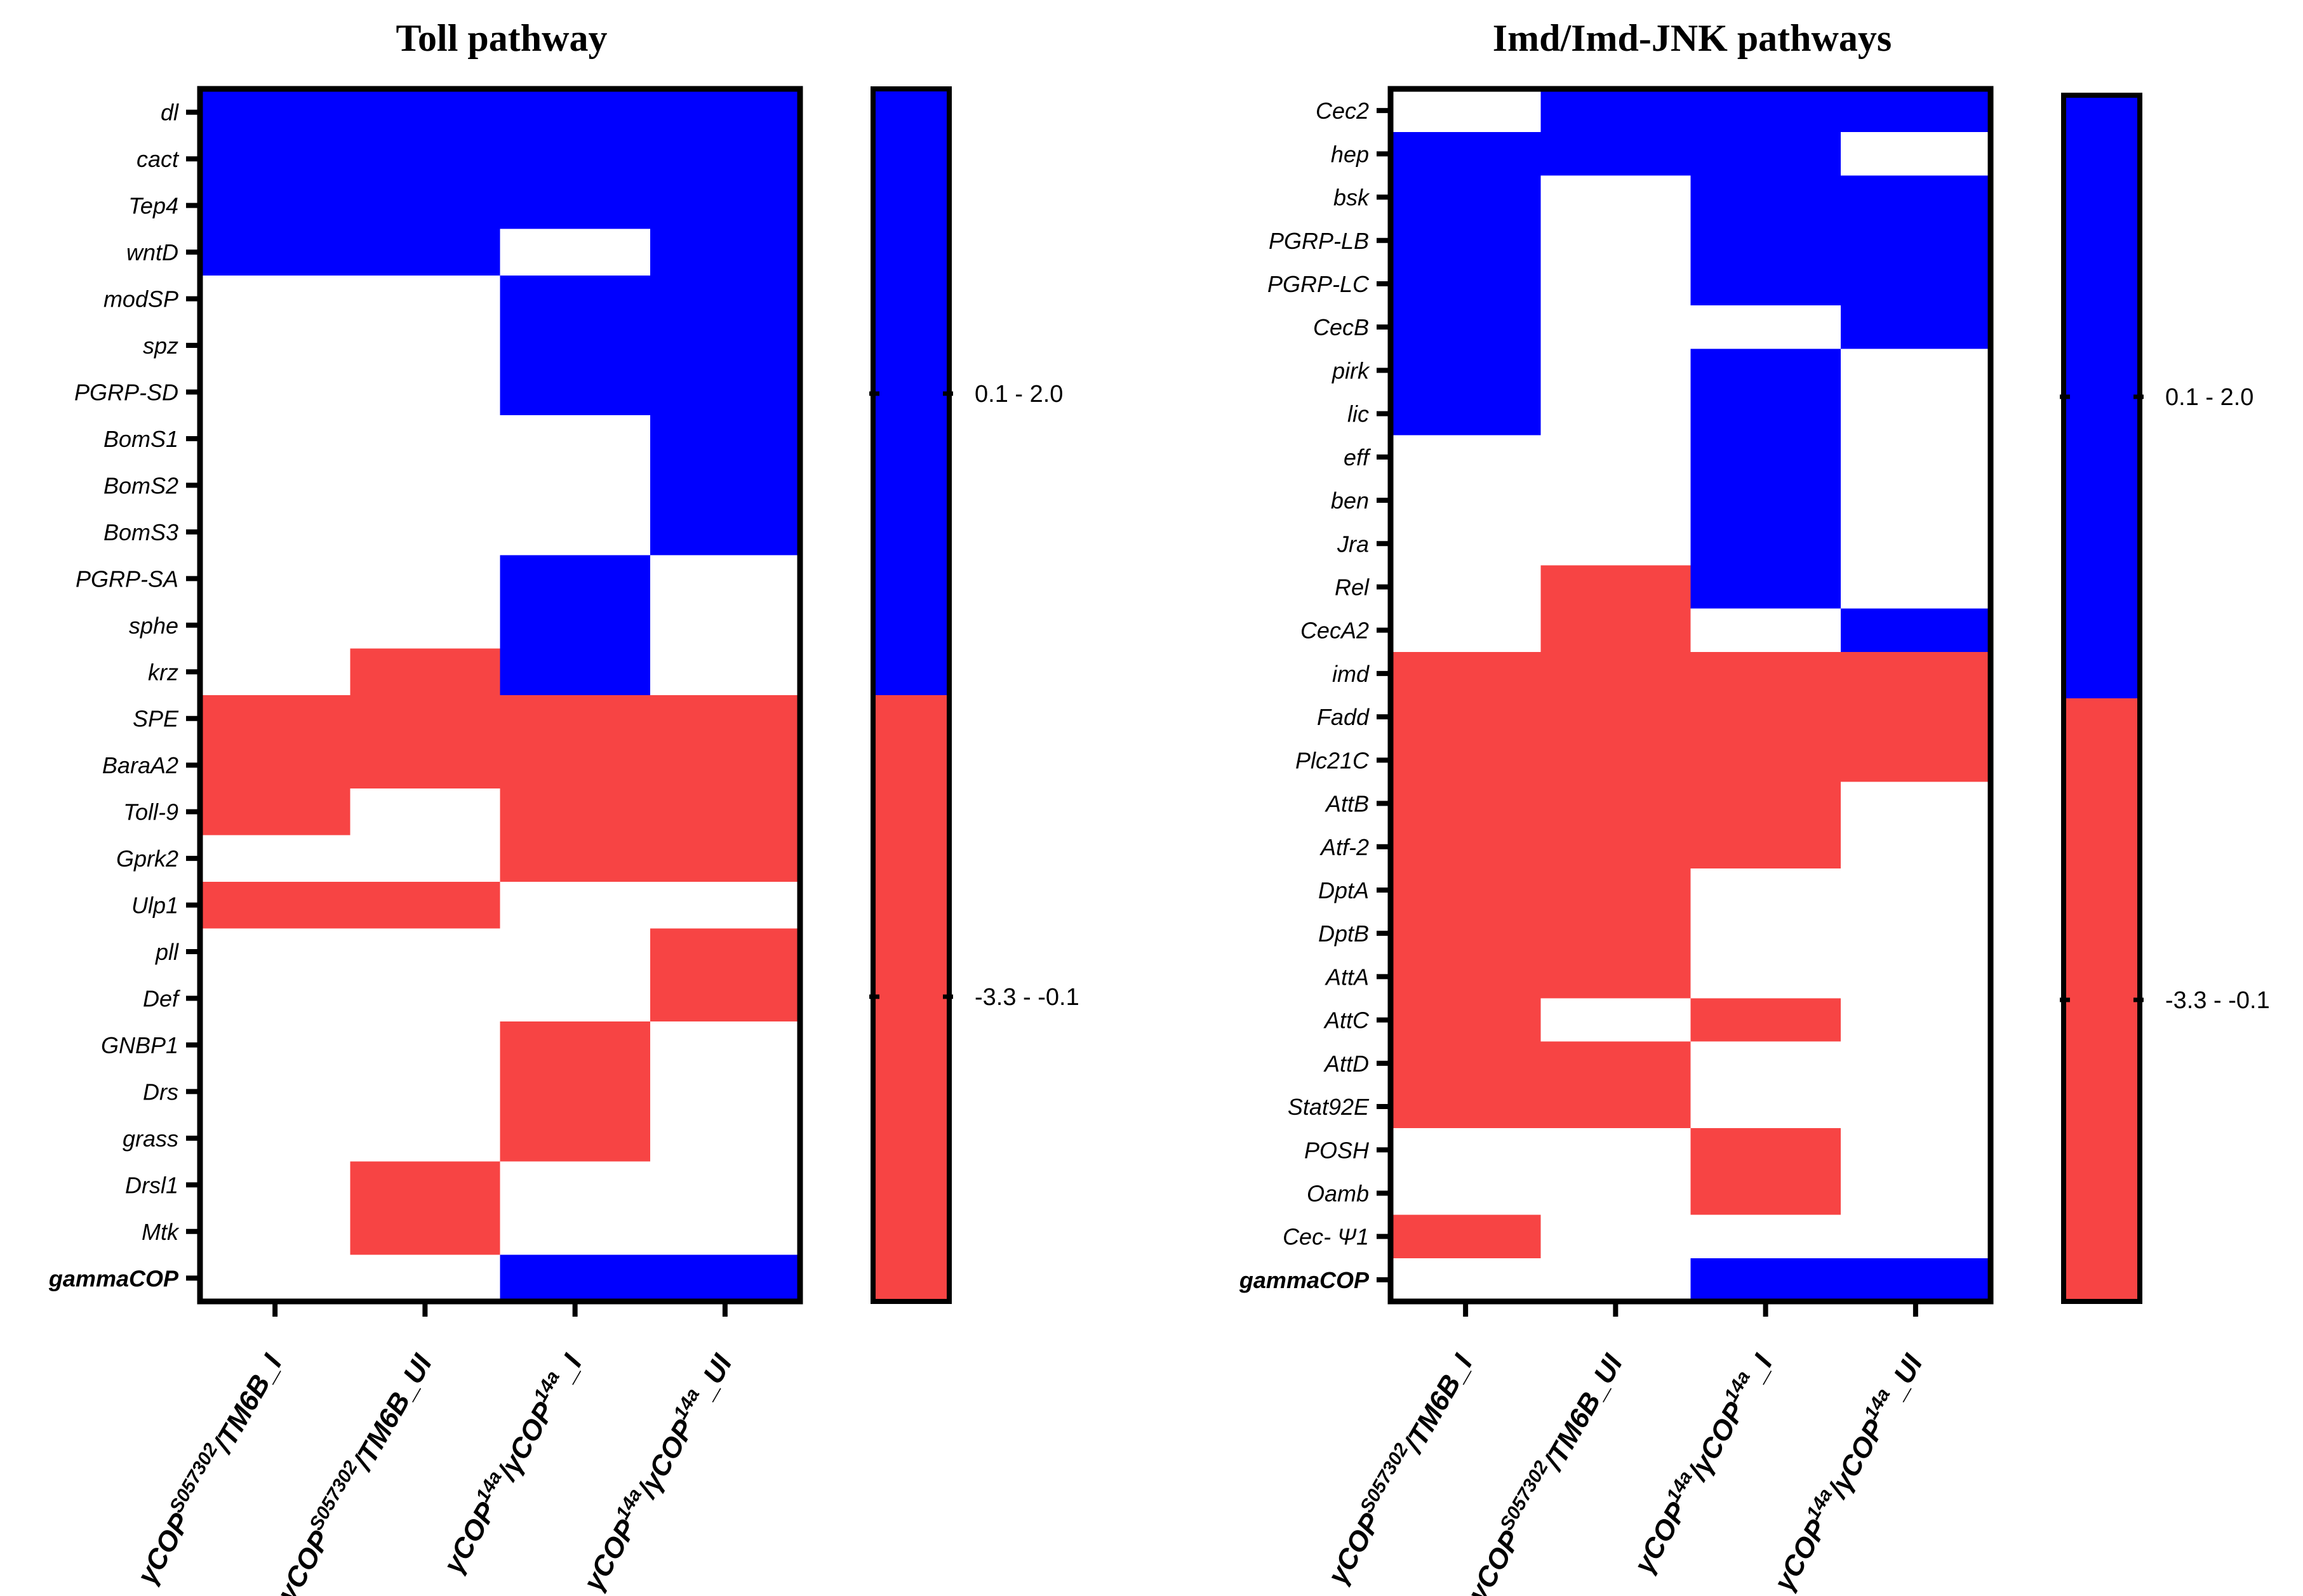 The width and height of the screenshot is (2303, 1596). Describe the element at coordinates (425, 625) in the screenshot. I see `heatmap-cell-sphe-col2` at that location.